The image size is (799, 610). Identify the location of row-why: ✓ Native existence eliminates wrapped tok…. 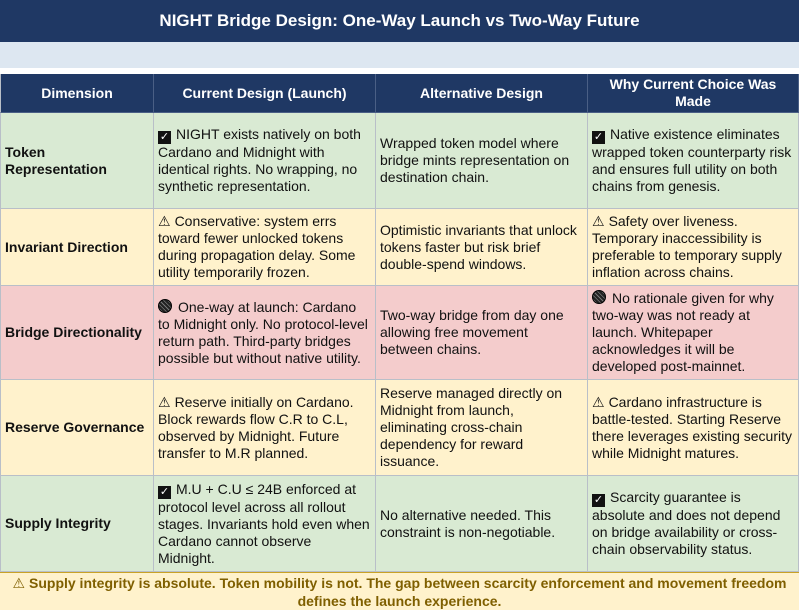
(693, 161).